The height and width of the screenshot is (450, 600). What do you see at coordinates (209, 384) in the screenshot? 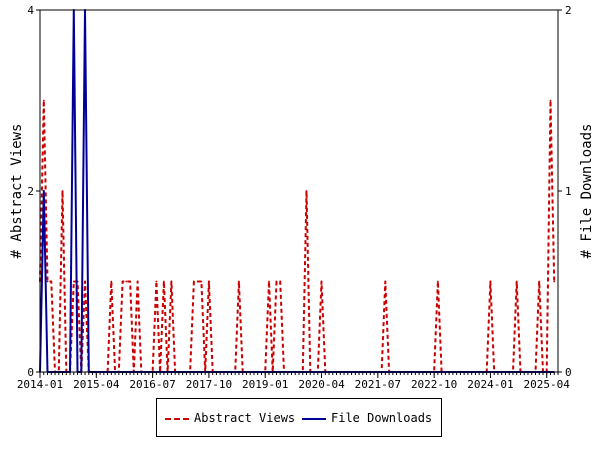
I see `x-axis-tick-label: 2017-10` at bounding box center [209, 384].